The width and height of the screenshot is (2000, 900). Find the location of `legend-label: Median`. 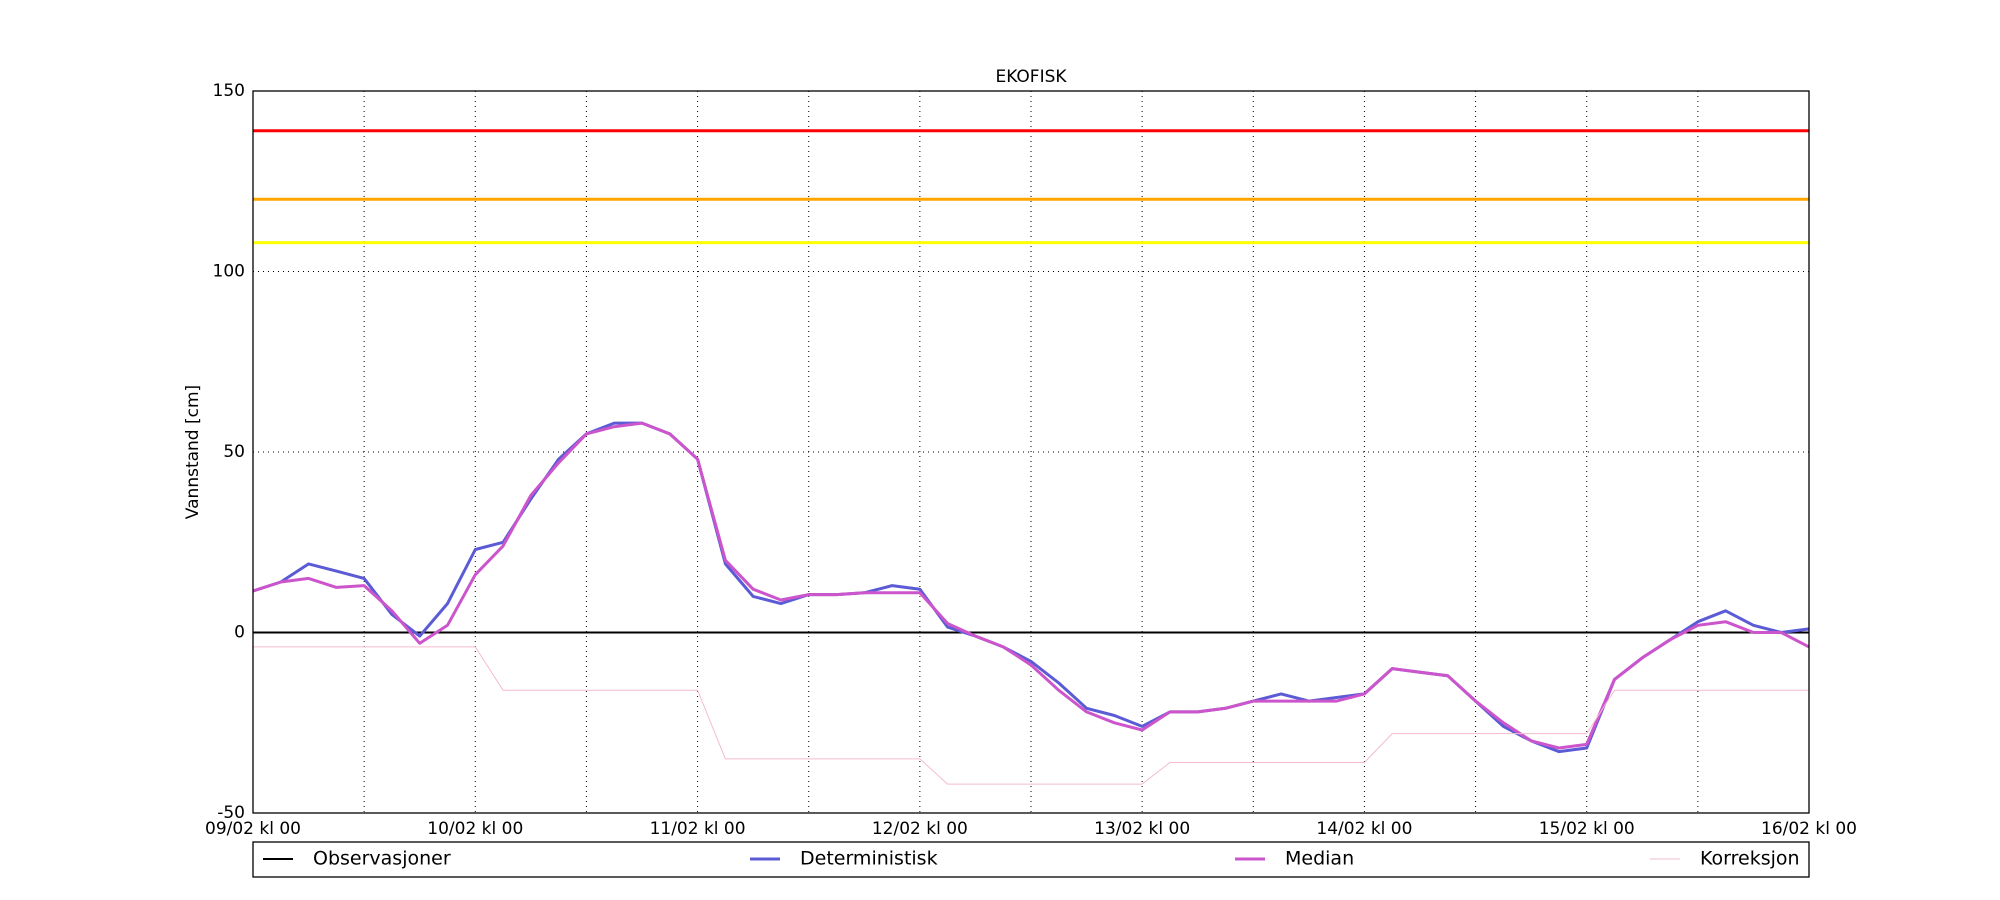

legend-label: Median is located at coordinates (1319, 859).